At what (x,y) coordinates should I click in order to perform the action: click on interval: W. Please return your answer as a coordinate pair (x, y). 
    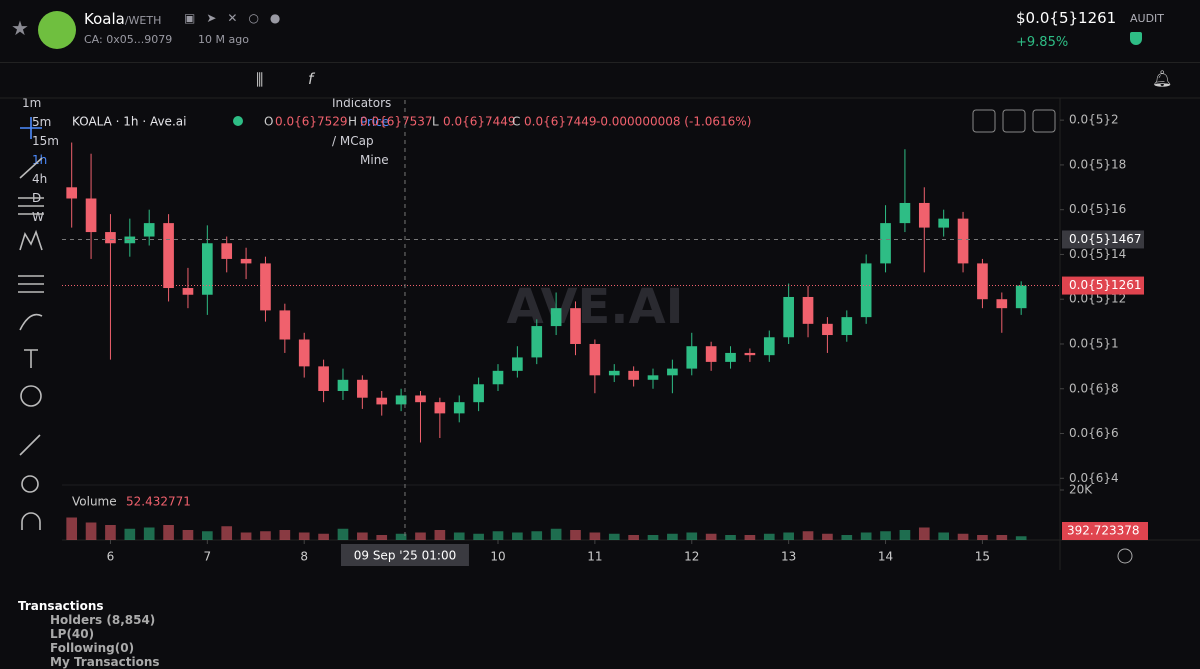
    Looking at the image, I should click on (38, 217).